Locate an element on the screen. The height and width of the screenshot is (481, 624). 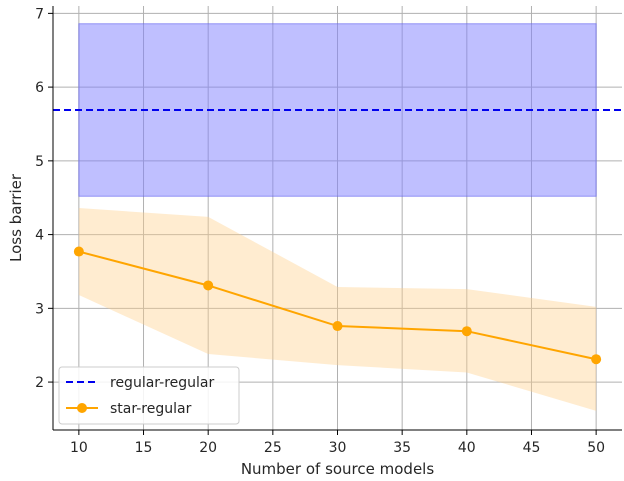
legend-marker-star-regular is located at coordinates (82, 408).